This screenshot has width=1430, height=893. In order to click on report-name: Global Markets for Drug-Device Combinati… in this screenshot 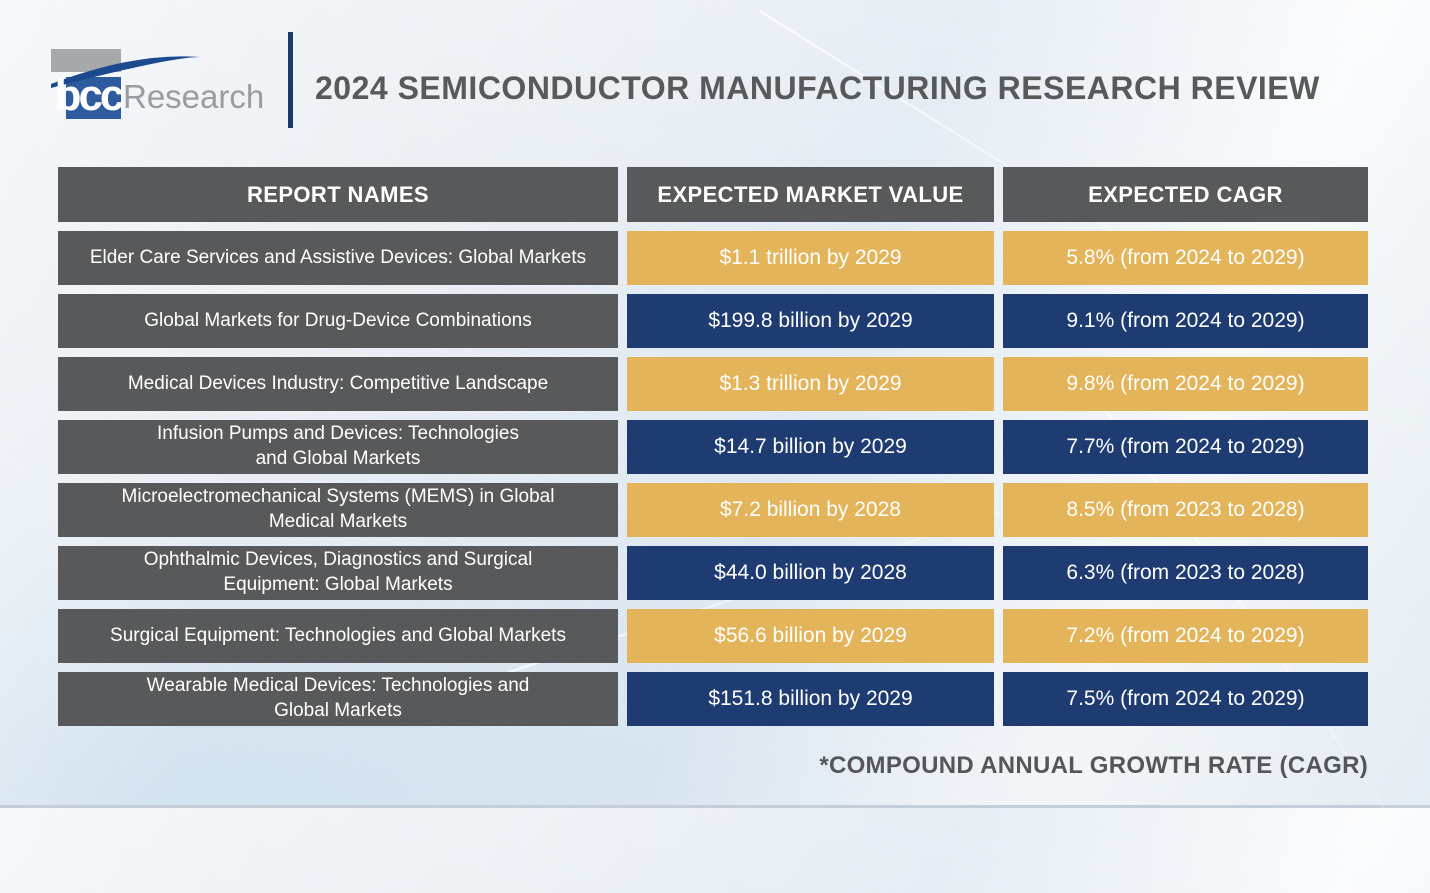, I will do `click(338, 321)`.